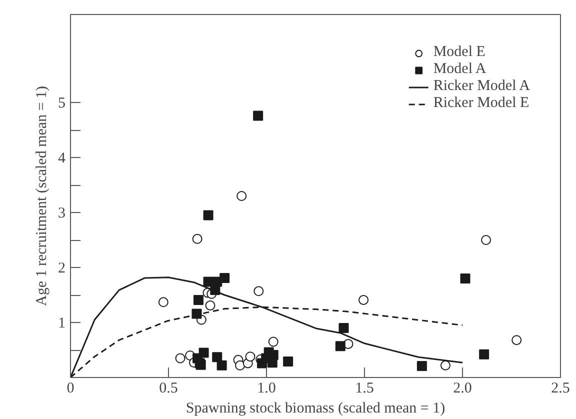  I want to click on x-tick-label: 2.5, so click(560, 388).